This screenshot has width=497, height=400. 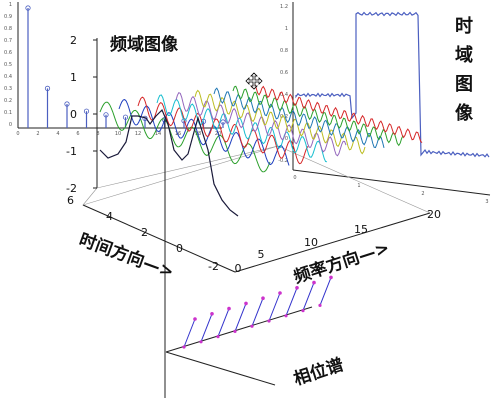 I want to click on spectrum-y-tick: 0.7, so click(x=8, y=41).